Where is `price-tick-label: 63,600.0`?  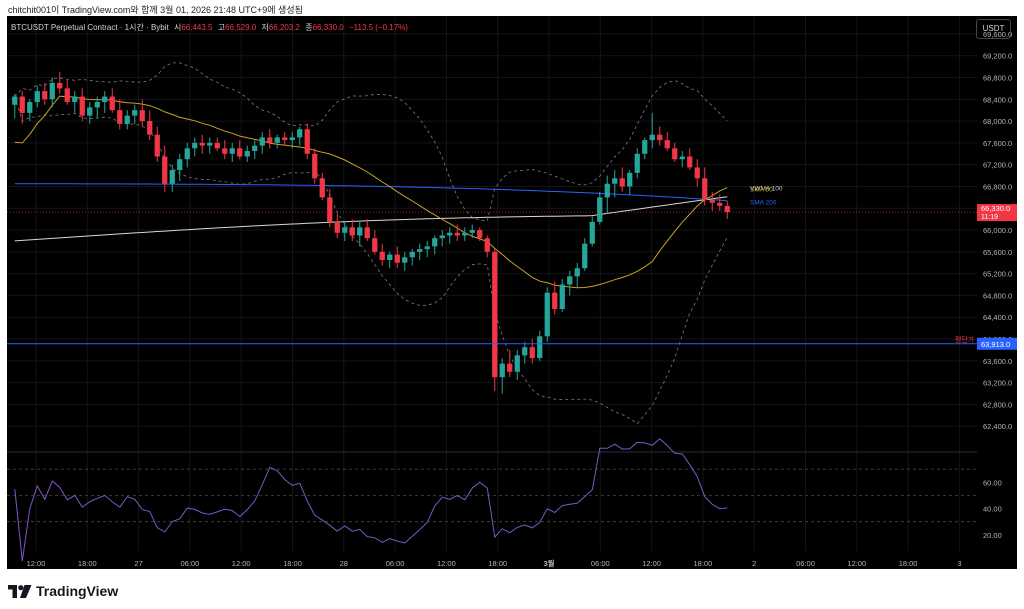 price-tick-label: 63,600.0 is located at coordinates (997, 361).